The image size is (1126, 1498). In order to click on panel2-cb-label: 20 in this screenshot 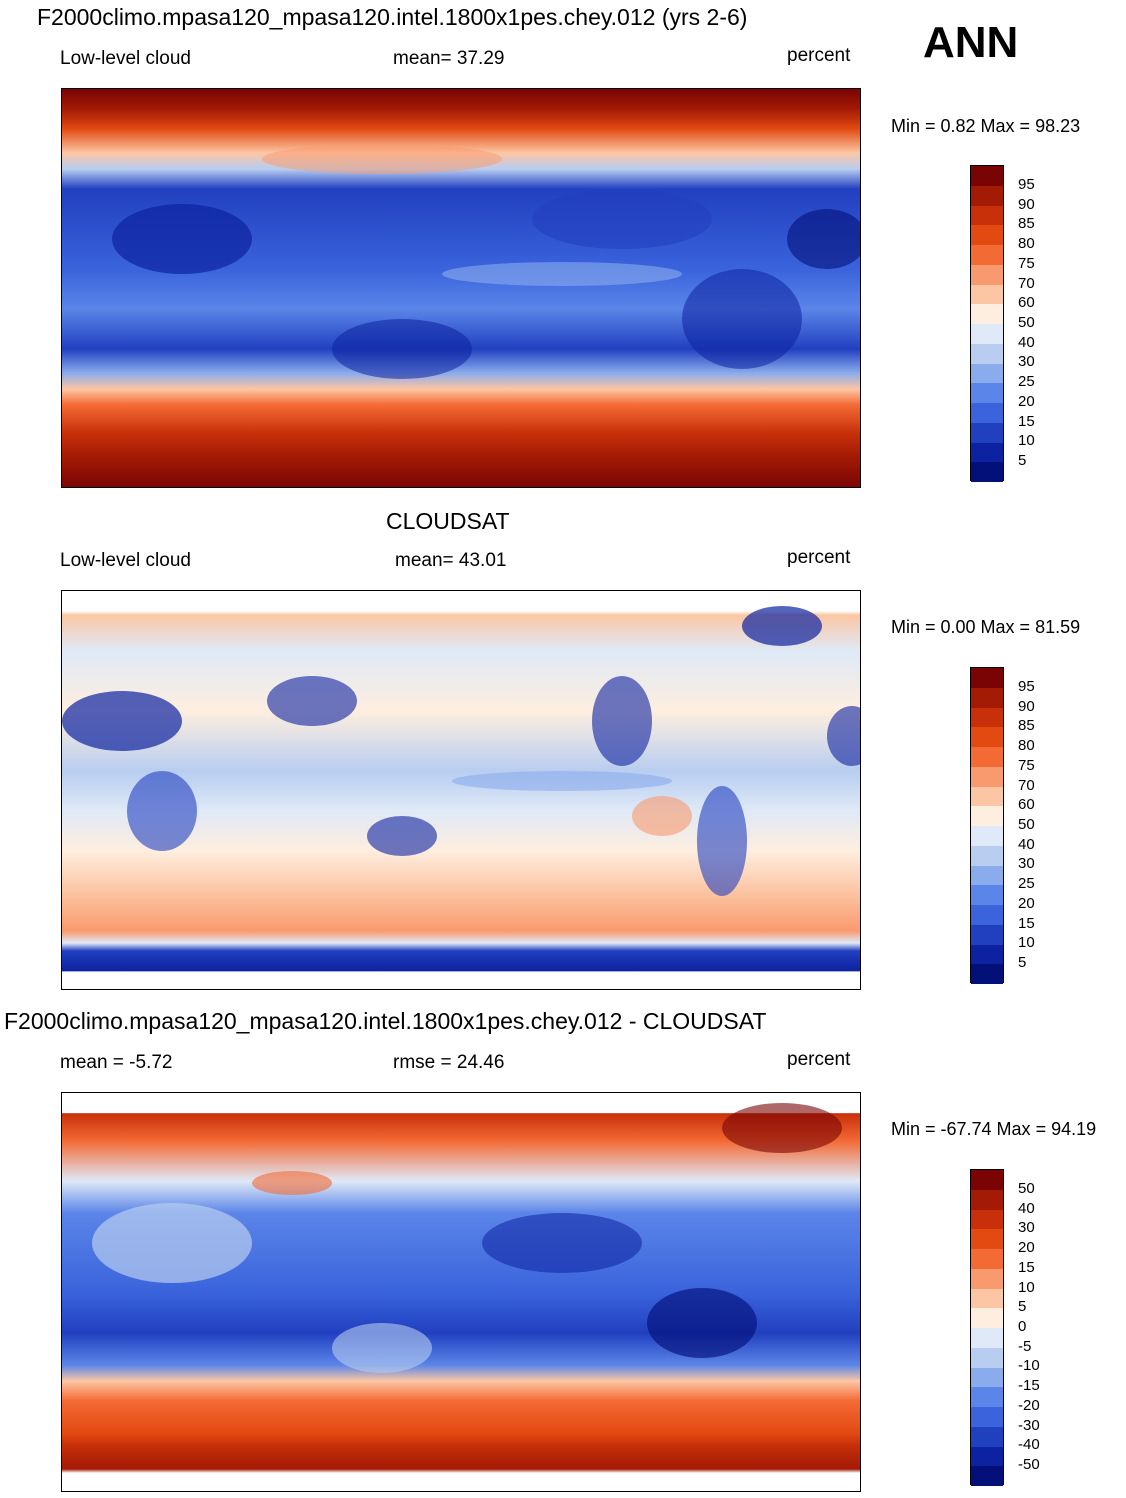, I will do `click(1026, 903)`.